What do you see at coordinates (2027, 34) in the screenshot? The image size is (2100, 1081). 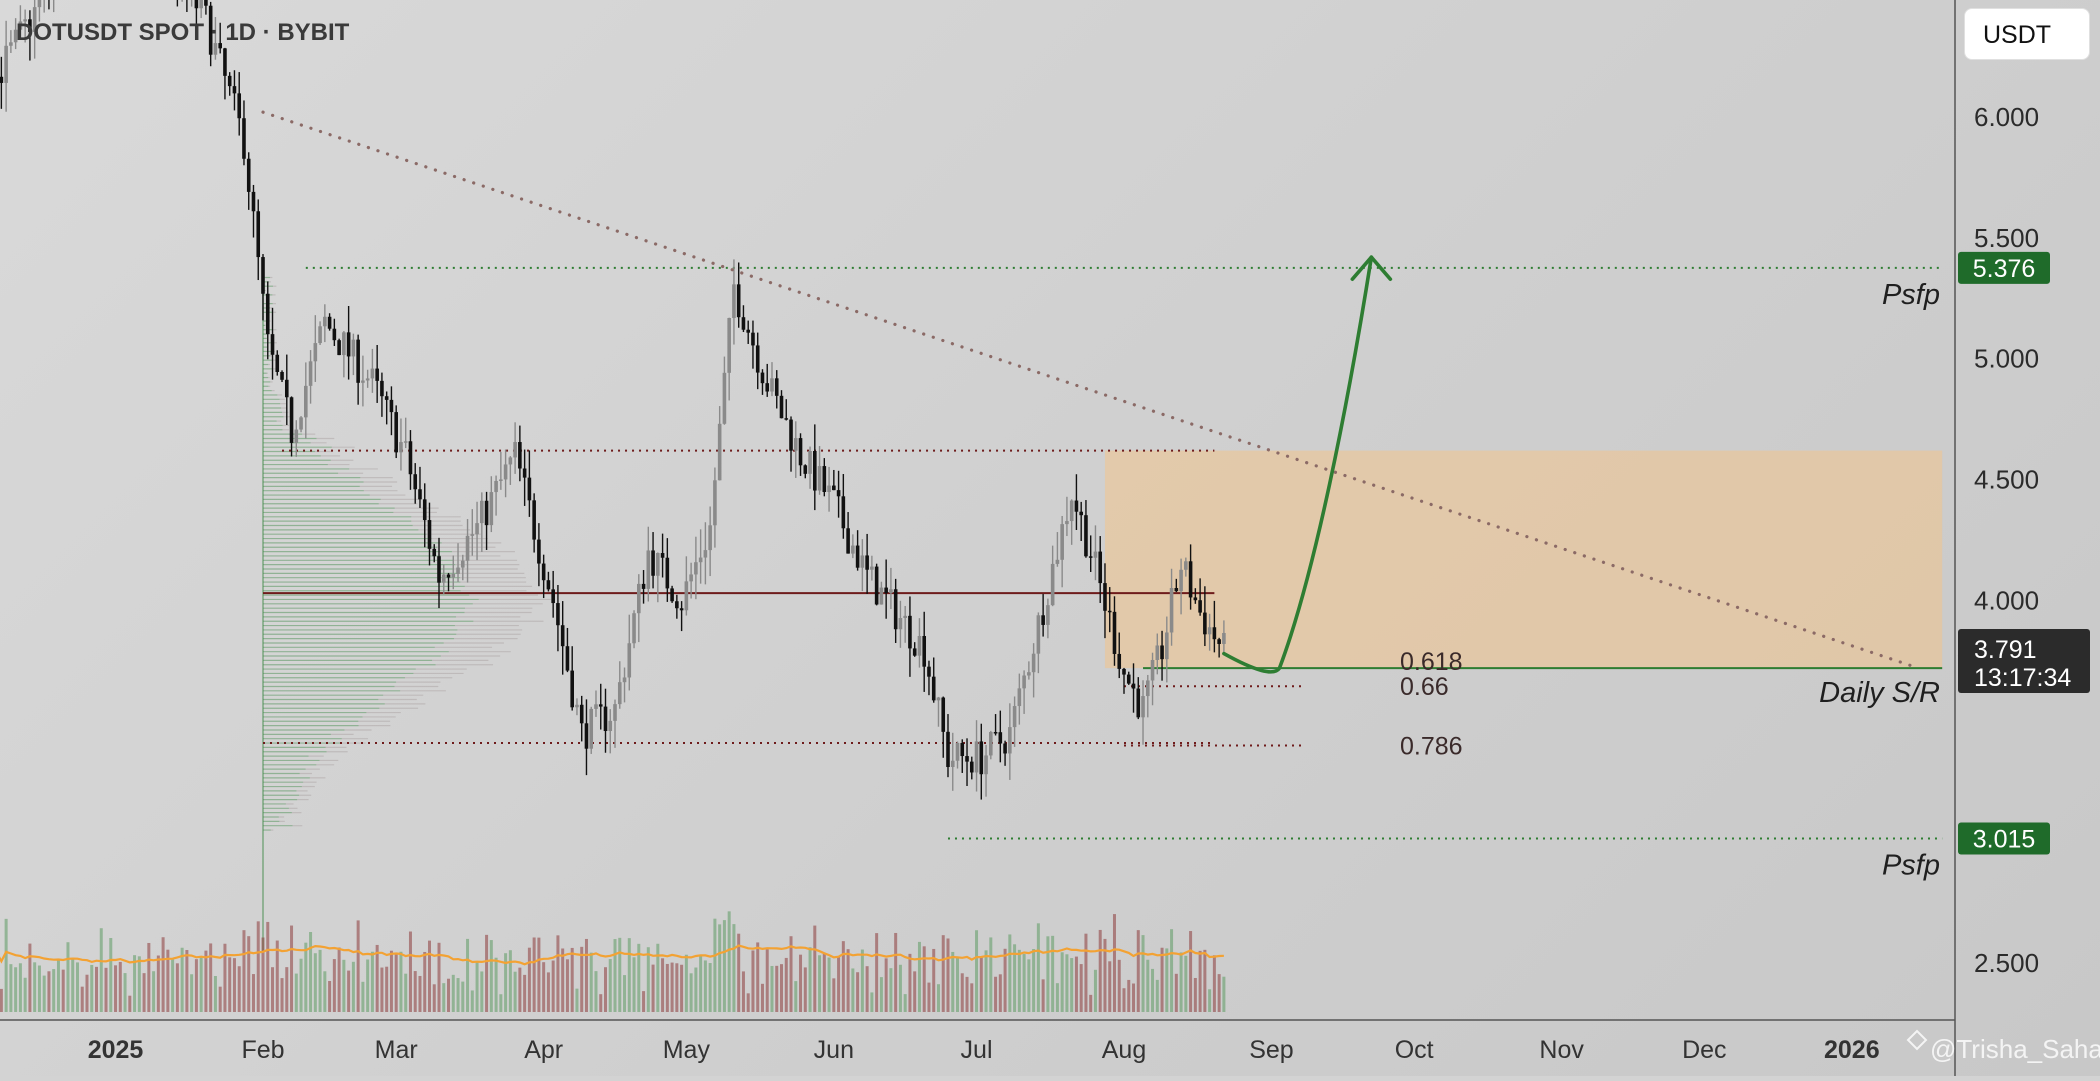 I see `currency-button: USDT` at bounding box center [2027, 34].